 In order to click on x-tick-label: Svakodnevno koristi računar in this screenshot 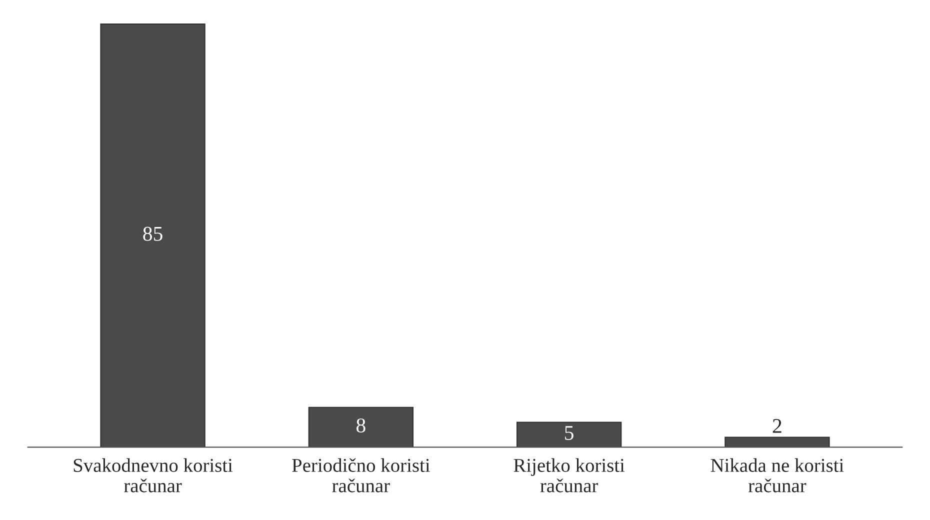, I will do `click(153, 475)`.